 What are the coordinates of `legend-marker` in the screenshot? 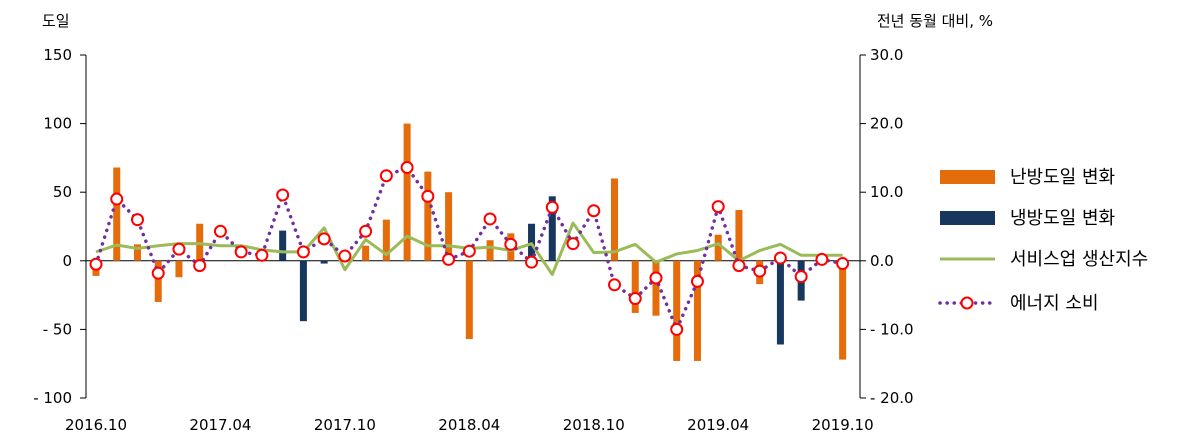 It's located at (967, 303).